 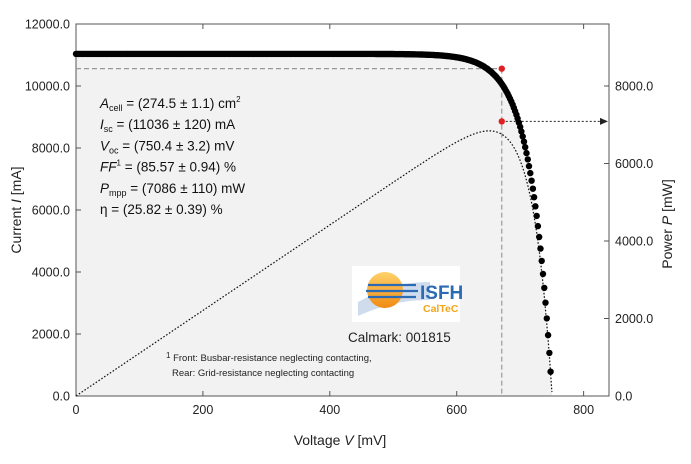 What do you see at coordinates (634, 164) in the screenshot?
I see `y2-tick-label: 6000.0` at bounding box center [634, 164].